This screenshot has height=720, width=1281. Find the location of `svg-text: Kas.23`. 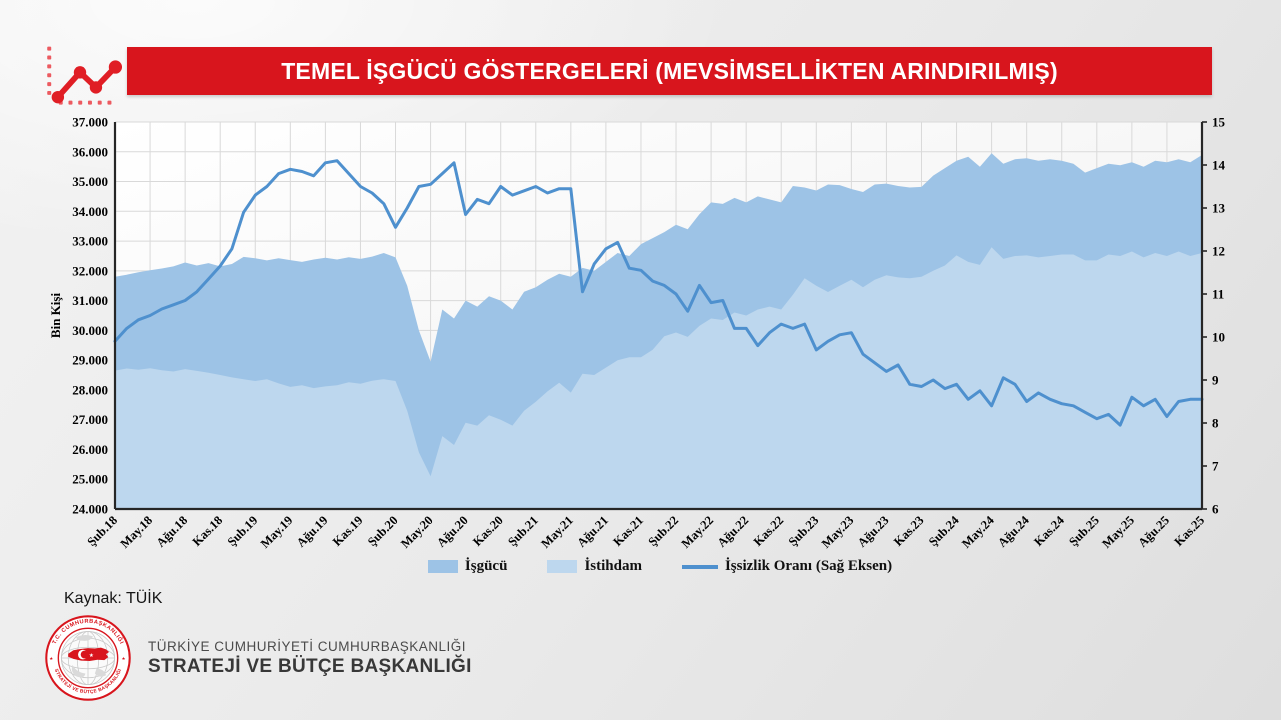

svg-text: Kas.23 is located at coordinates (909, 531).